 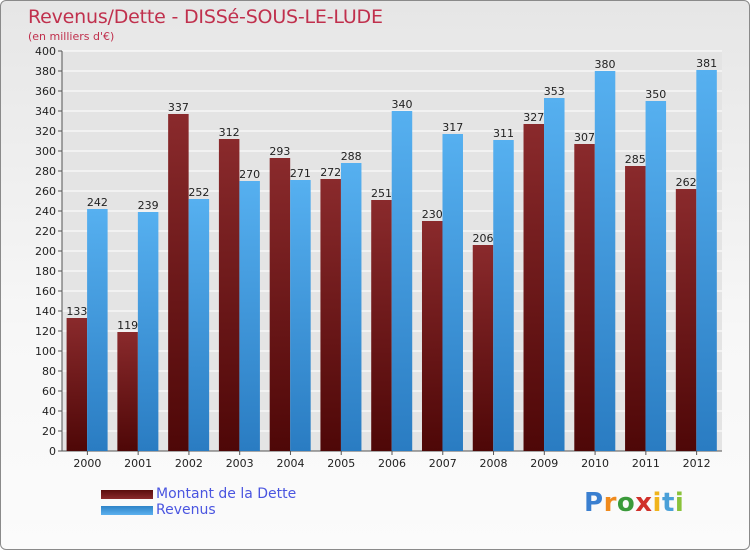 What do you see at coordinates (635, 159) in the screenshot?
I see `data-label-dette: 285` at bounding box center [635, 159].